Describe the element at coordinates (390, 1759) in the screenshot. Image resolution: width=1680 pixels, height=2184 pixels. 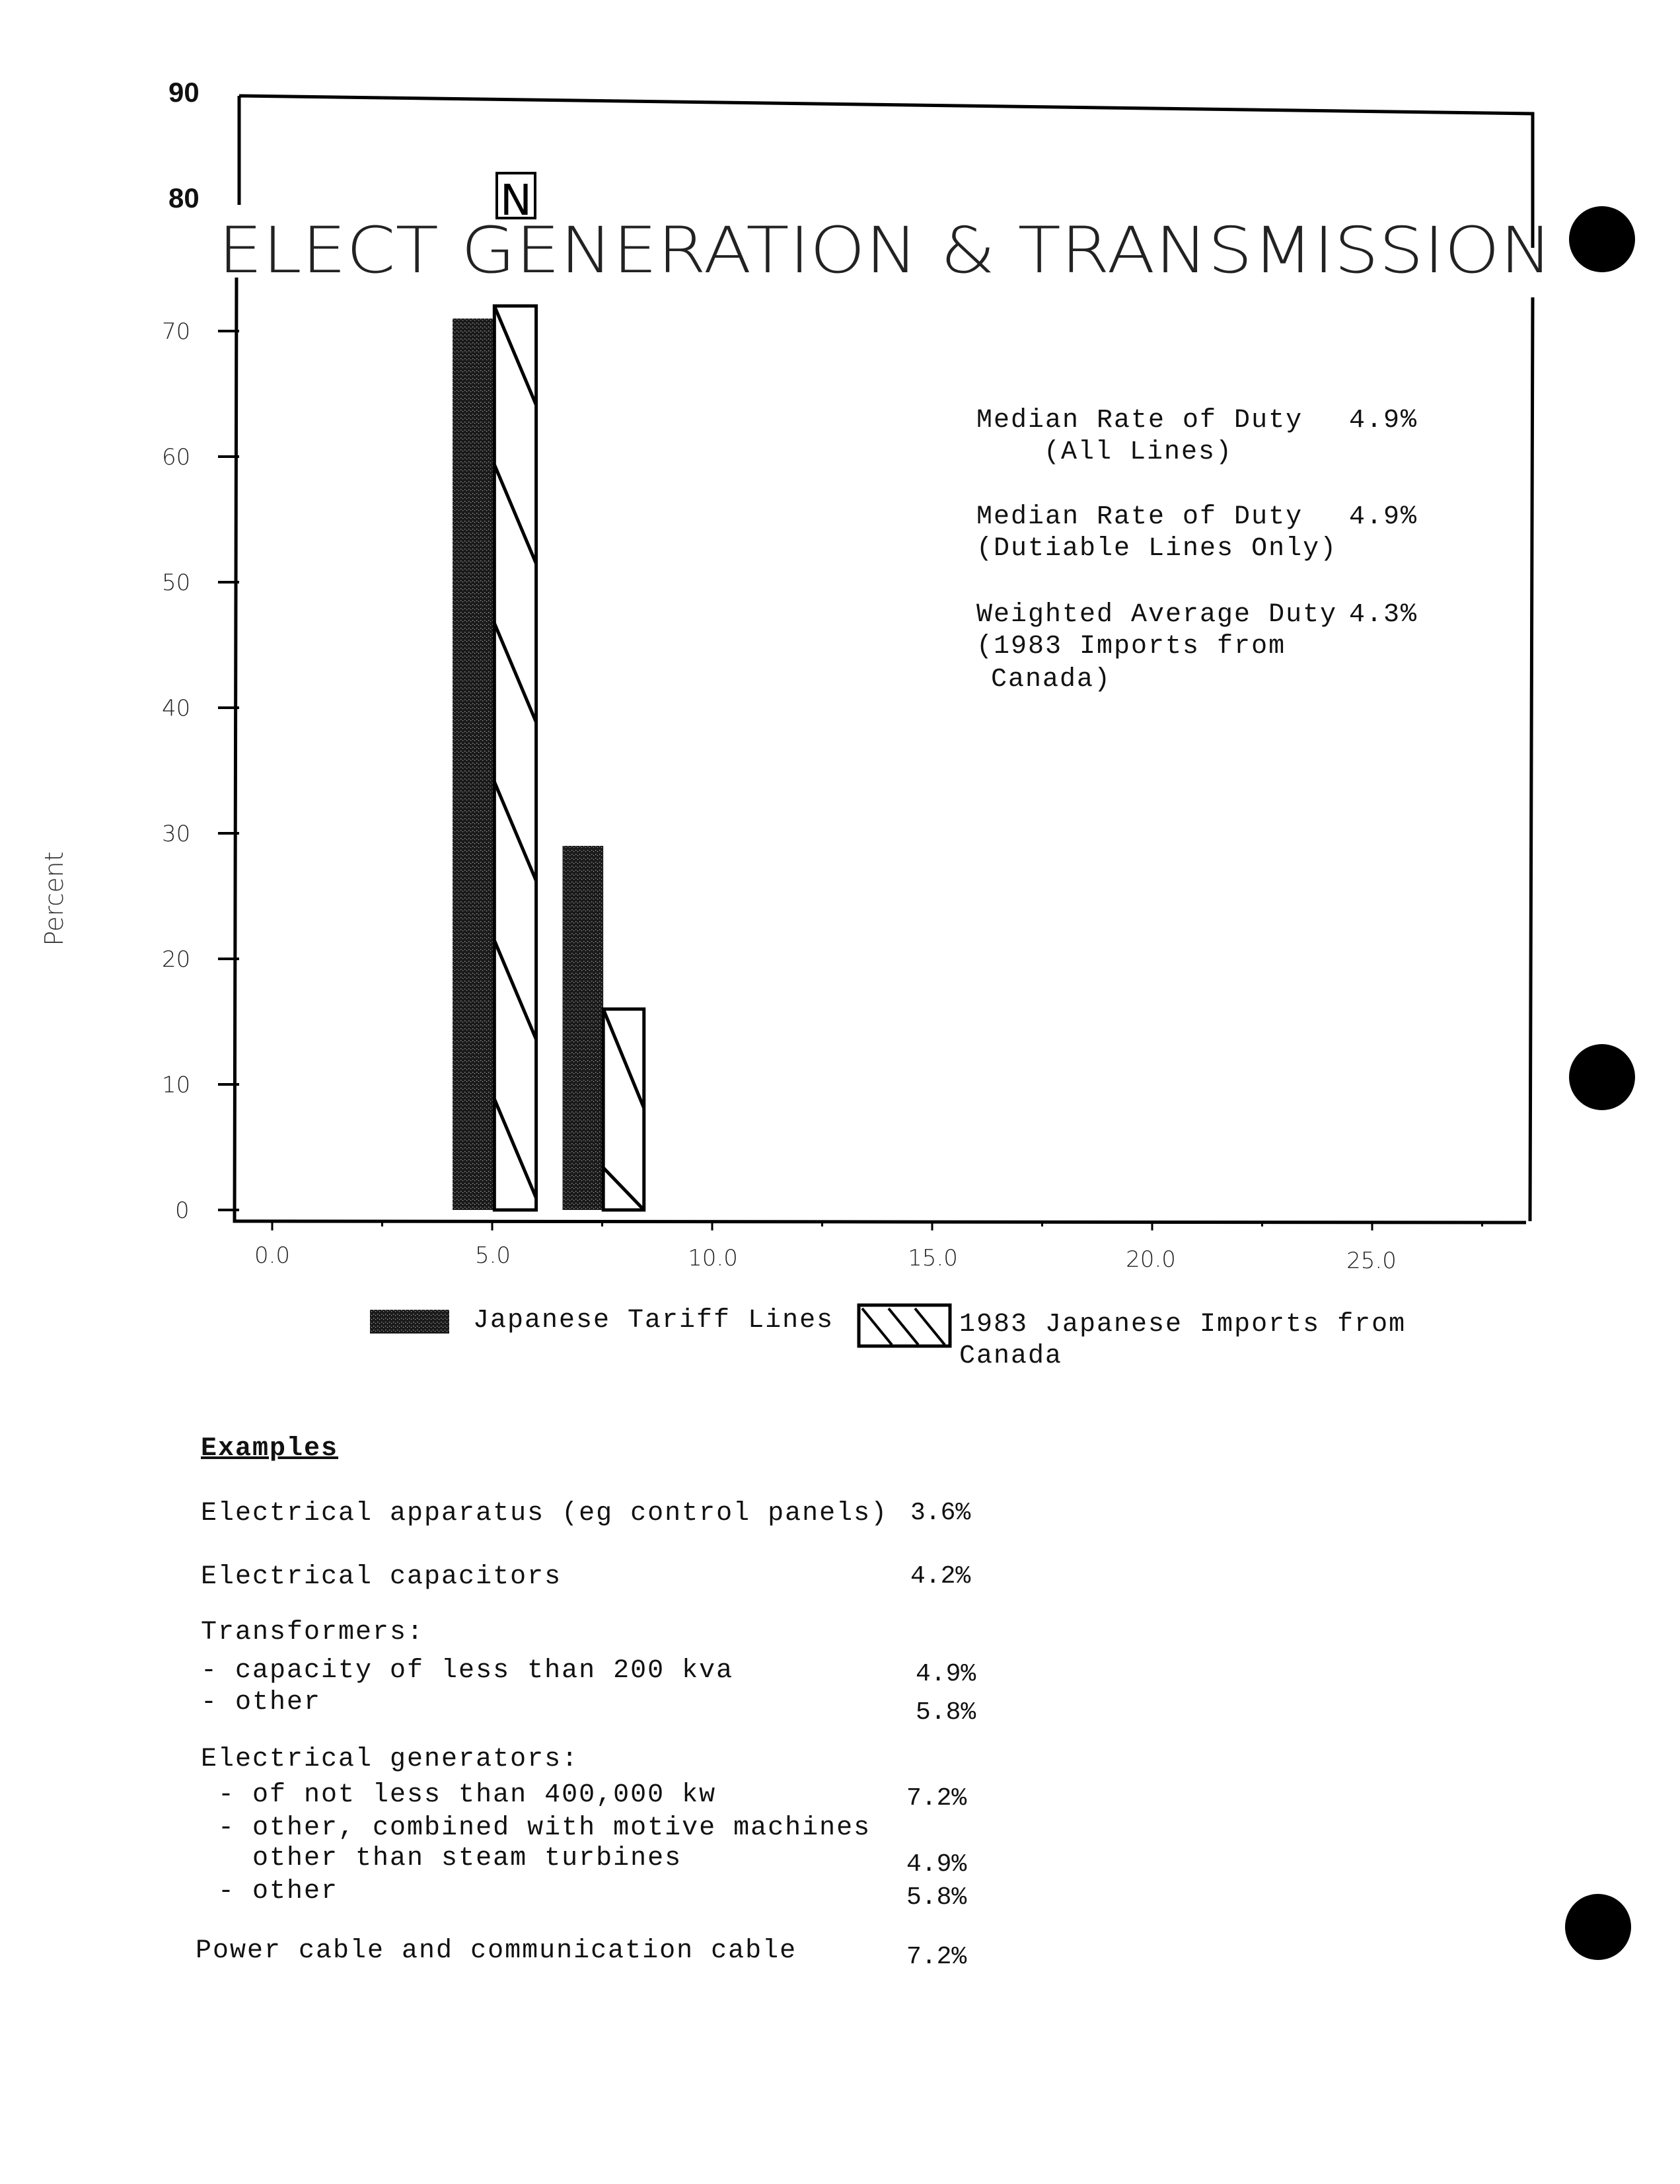
I see `example-label: Electrical generators:` at that location.